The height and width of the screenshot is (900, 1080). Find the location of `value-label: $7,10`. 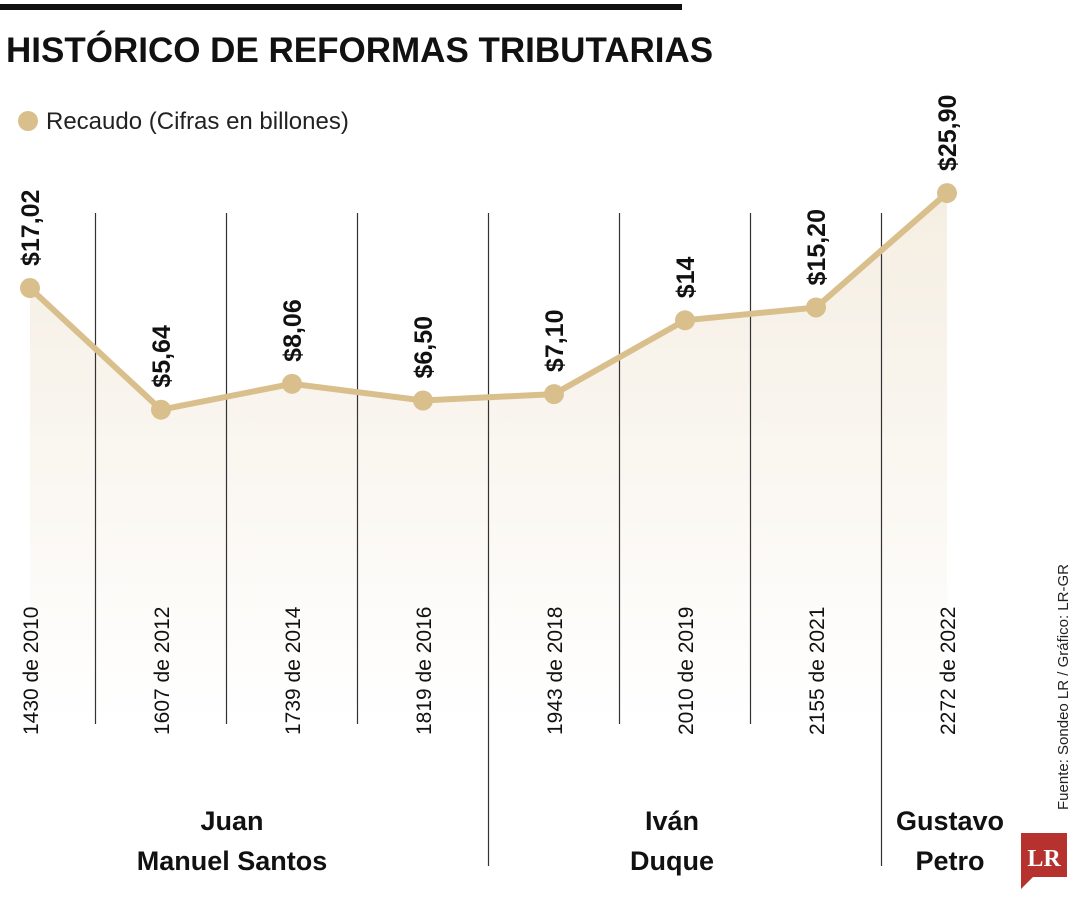

value-label: $7,10 is located at coordinates (555, 341).